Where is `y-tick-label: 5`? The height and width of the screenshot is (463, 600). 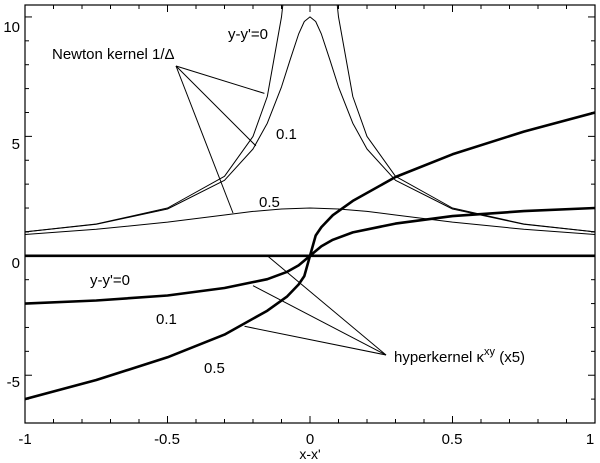 y-tick-label: 5 is located at coordinates (16, 144).